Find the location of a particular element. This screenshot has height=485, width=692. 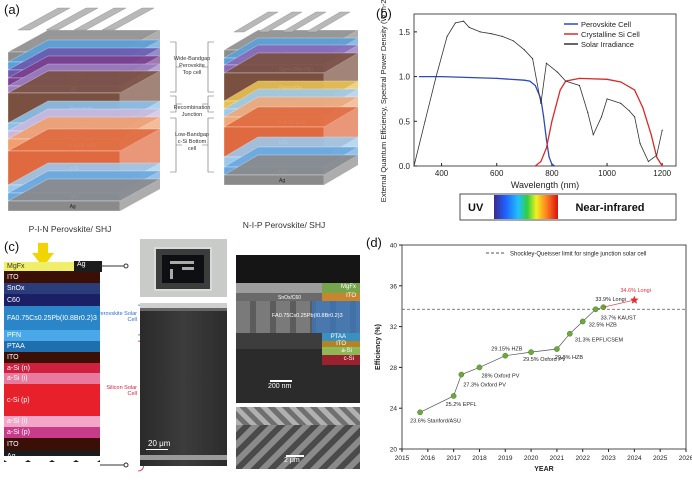

visible-spectrum is located at coordinates (526, 207).